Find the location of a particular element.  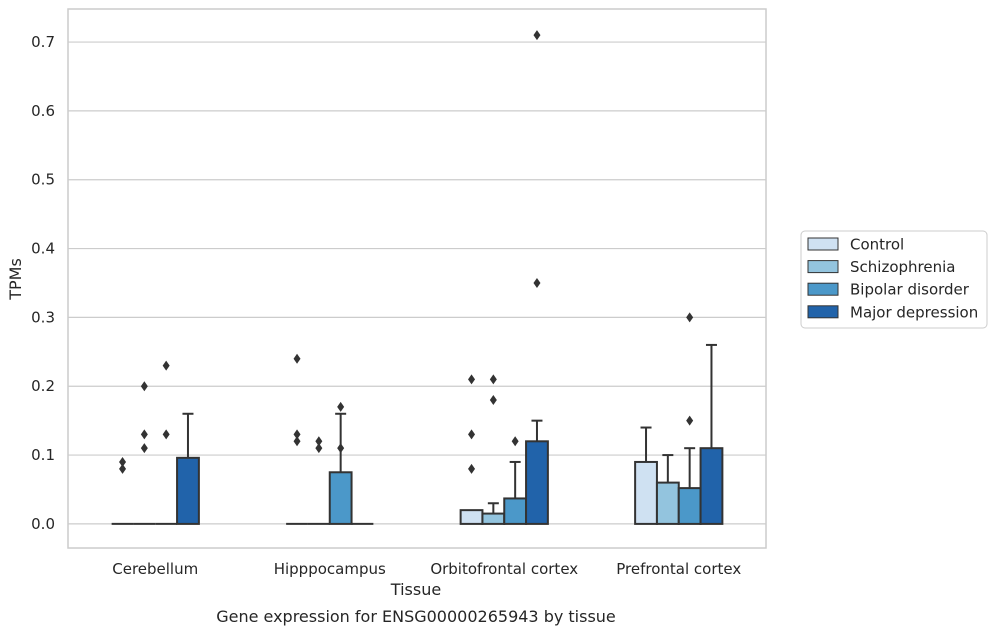

y-tick-label: 0.6 is located at coordinates (43, 111).